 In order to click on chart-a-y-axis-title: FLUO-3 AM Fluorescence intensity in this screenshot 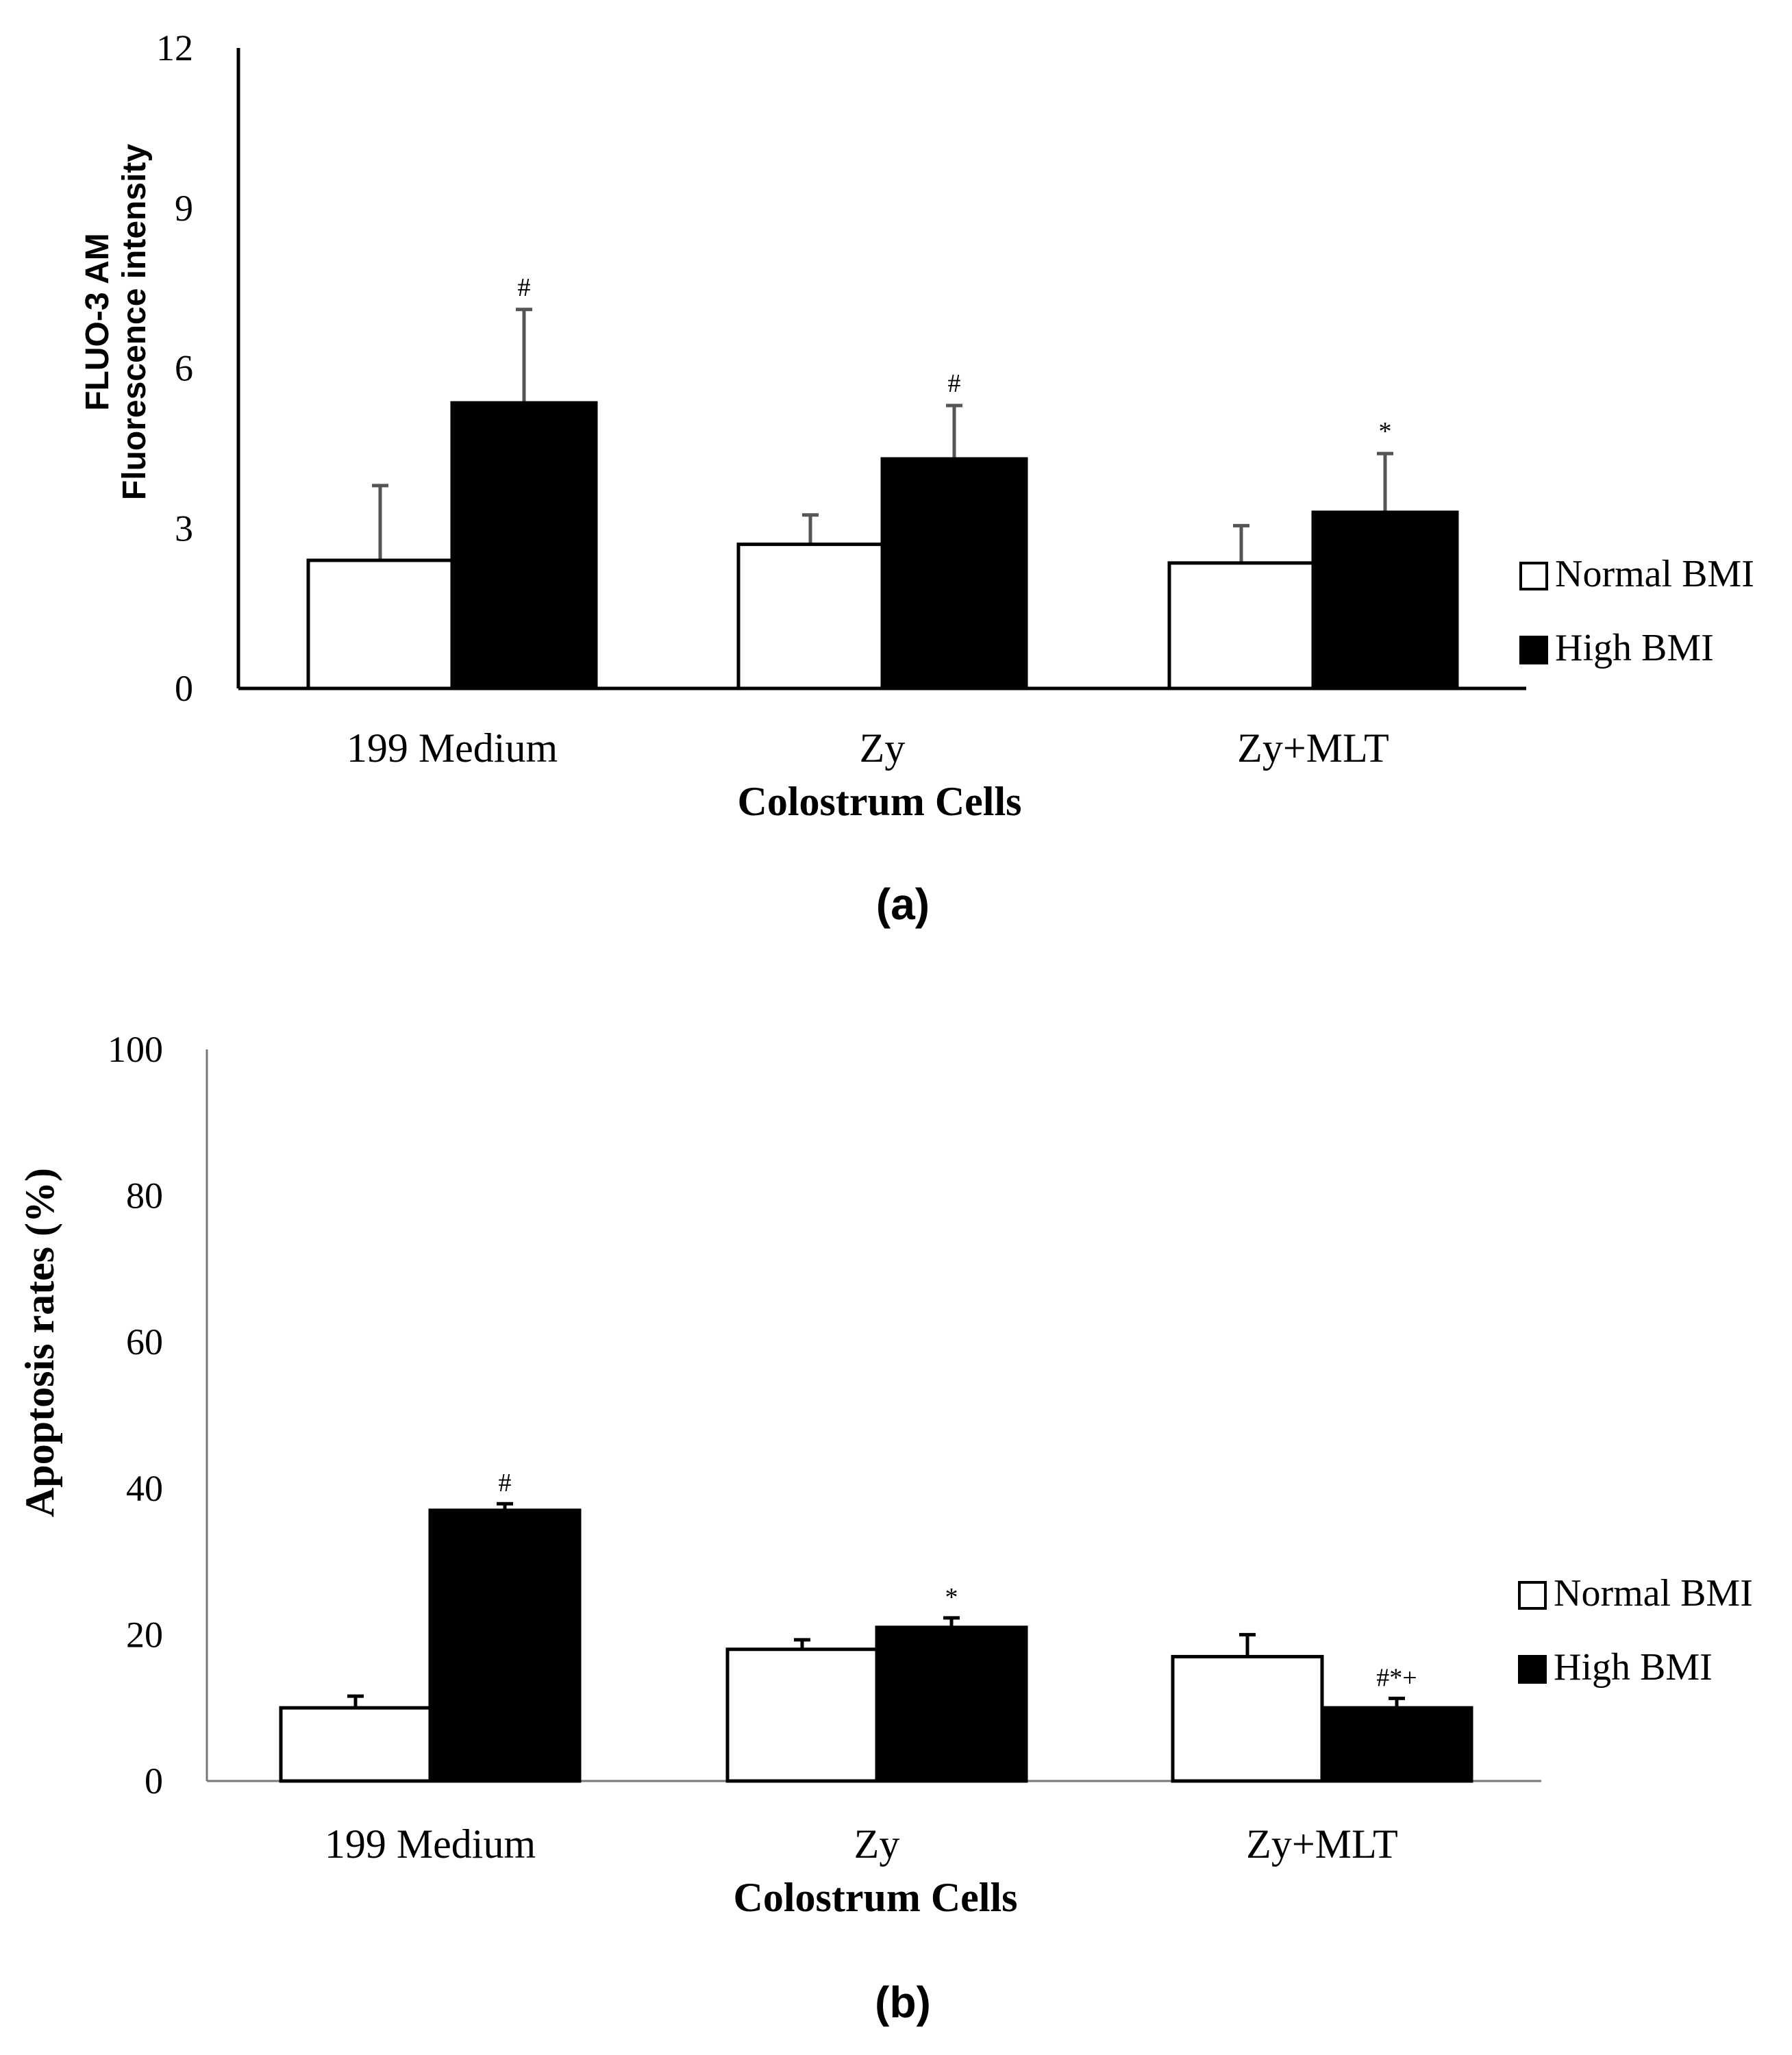, I will do `click(116, 322)`.